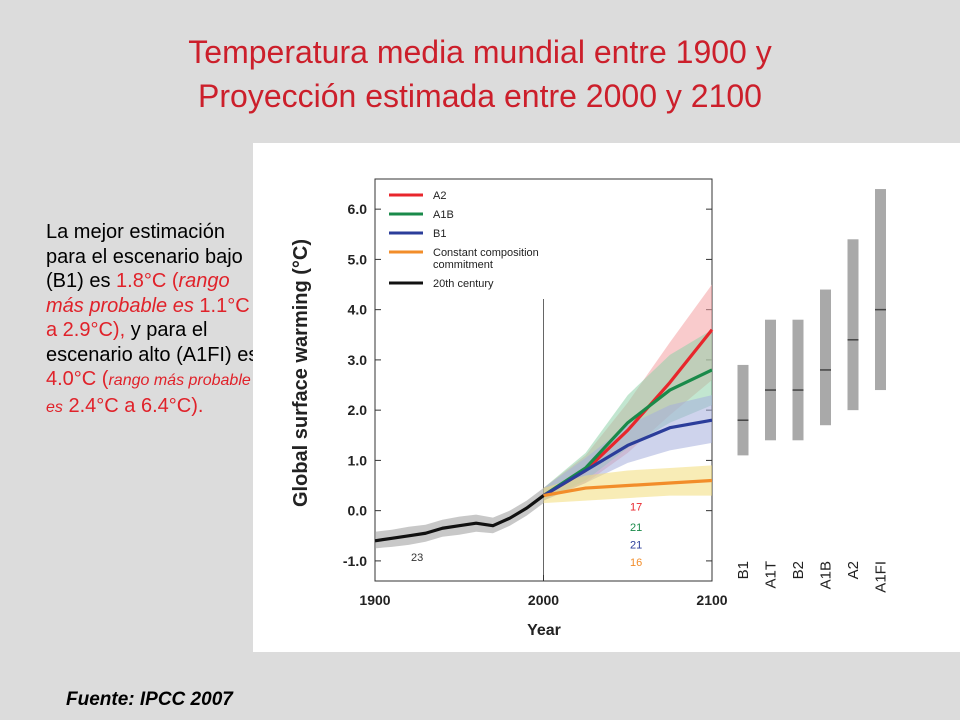  What do you see at coordinates (358, 310) in the screenshot?
I see `y-tick-label: 4.0` at bounding box center [358, 310].